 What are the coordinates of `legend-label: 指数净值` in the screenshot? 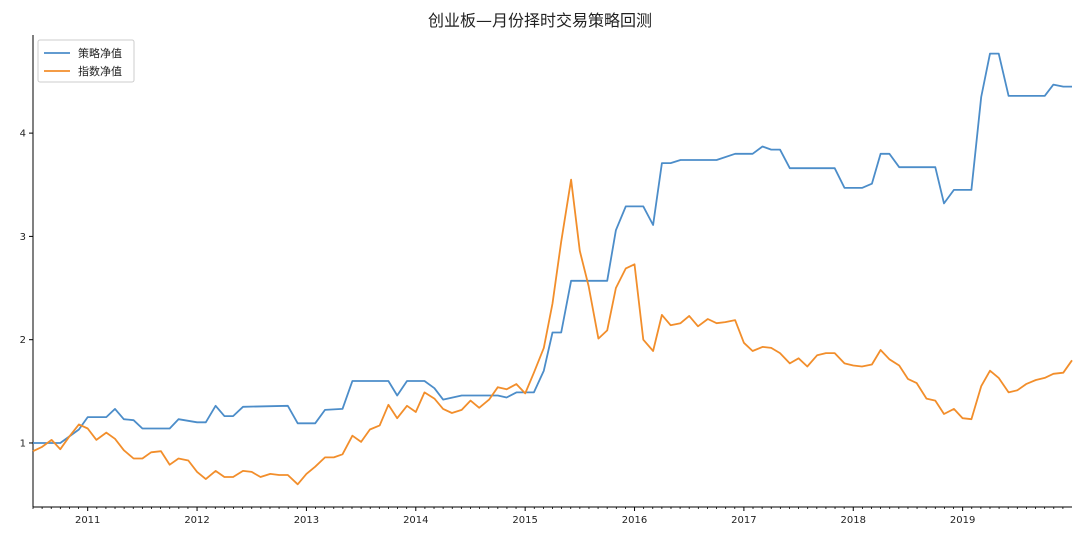 It's located at (100, 71).